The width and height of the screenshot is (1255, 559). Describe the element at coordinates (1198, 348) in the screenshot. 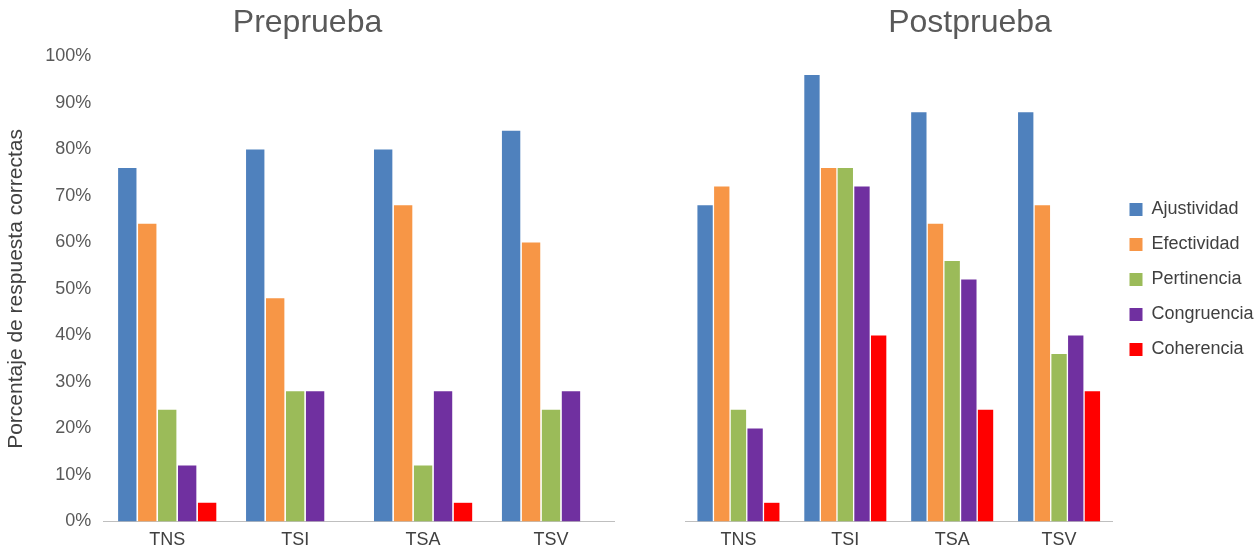

I see `legend-label: Coherencia` at that location.